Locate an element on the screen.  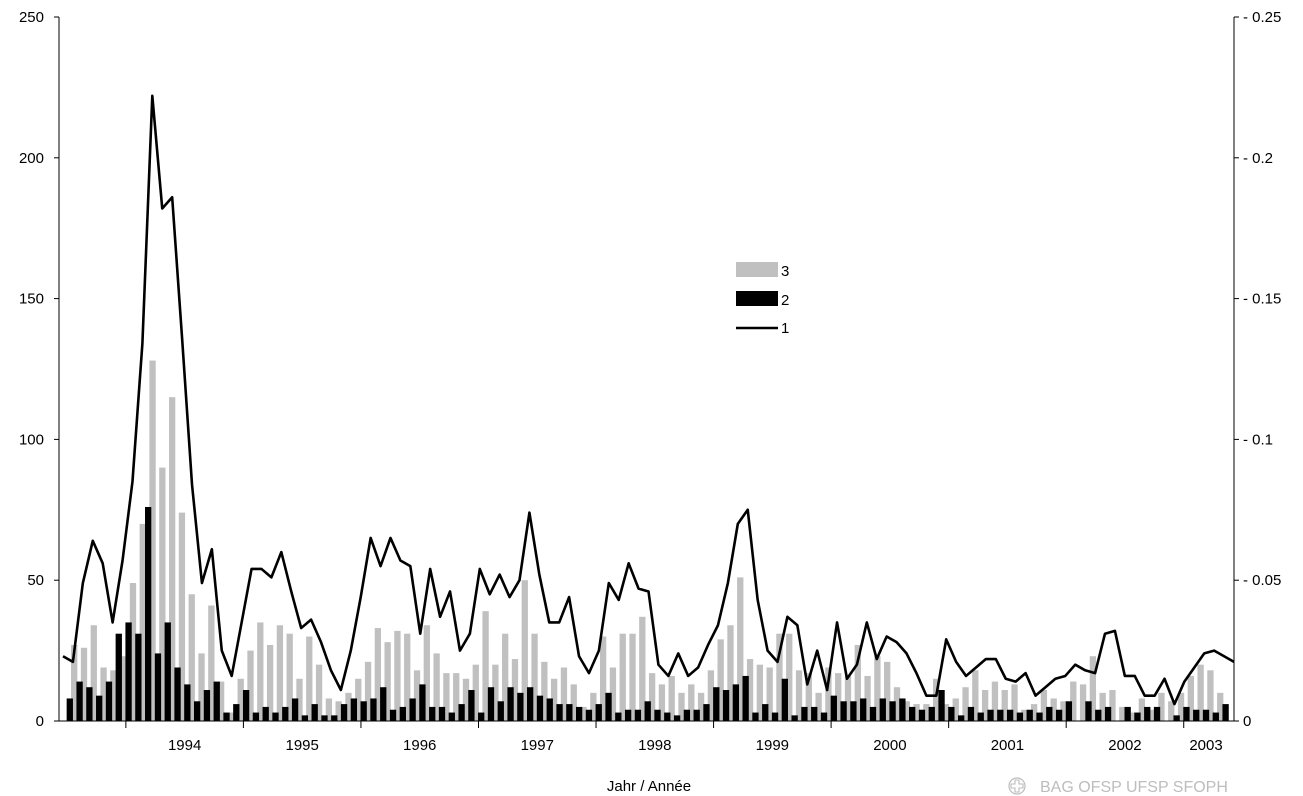
legend-label-2: 2 is located at coordinates (785, 300).